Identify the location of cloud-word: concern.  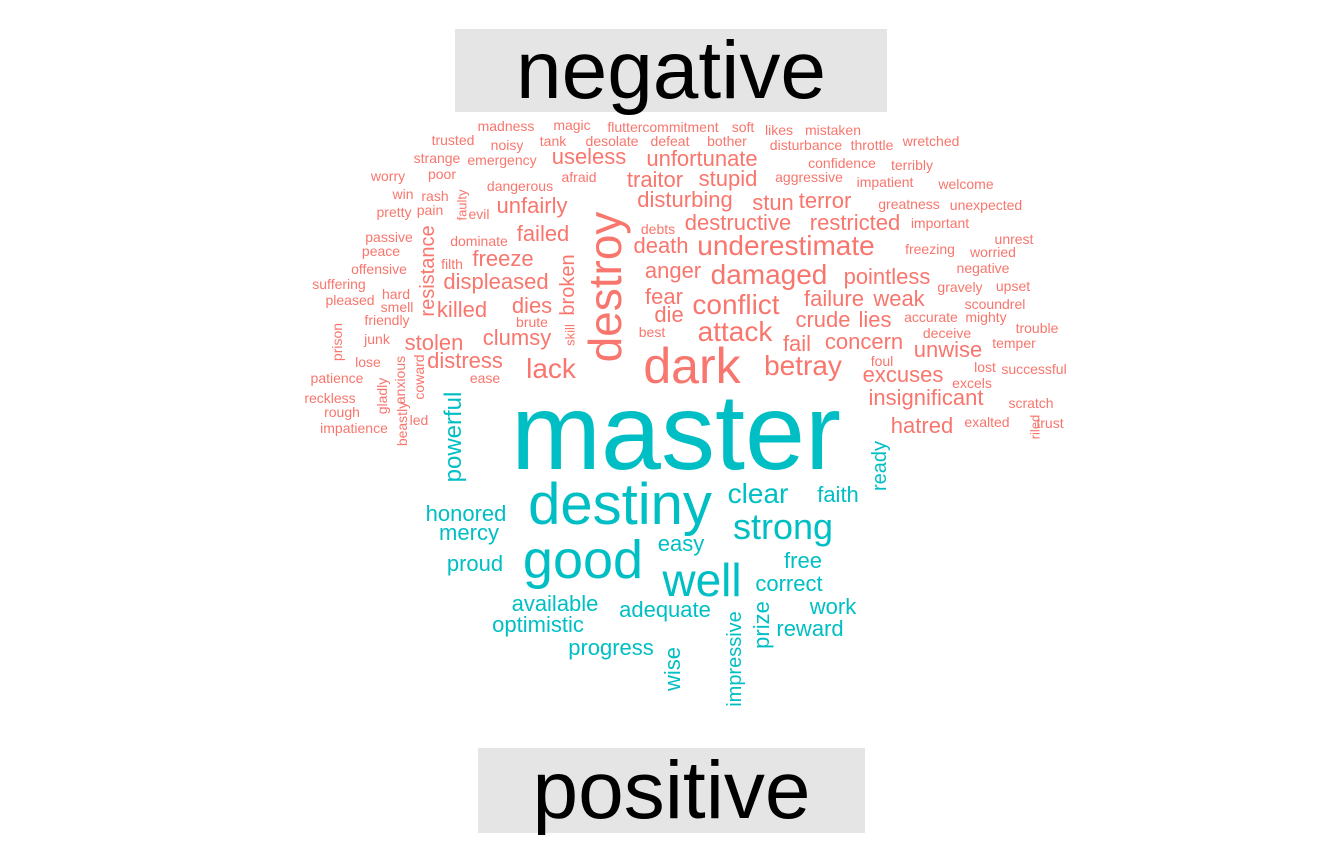
(864, 341).